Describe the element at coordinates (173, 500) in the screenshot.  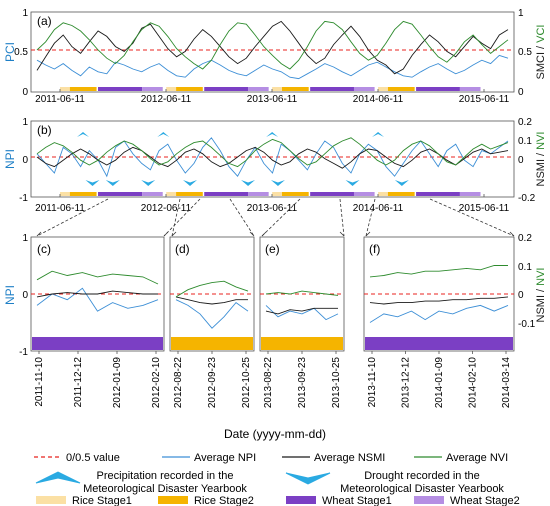
I see `legend-rice2-swatch` at that location.